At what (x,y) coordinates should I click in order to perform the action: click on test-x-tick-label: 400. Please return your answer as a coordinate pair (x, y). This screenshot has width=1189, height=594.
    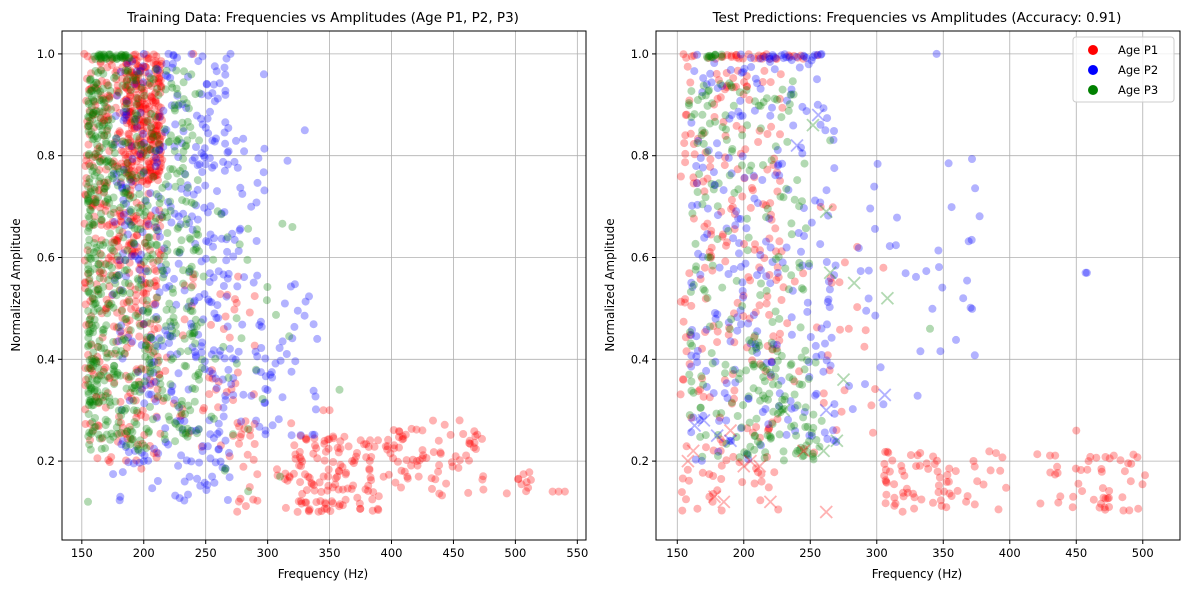
    Looking at the image, I should click on (1010, 553).